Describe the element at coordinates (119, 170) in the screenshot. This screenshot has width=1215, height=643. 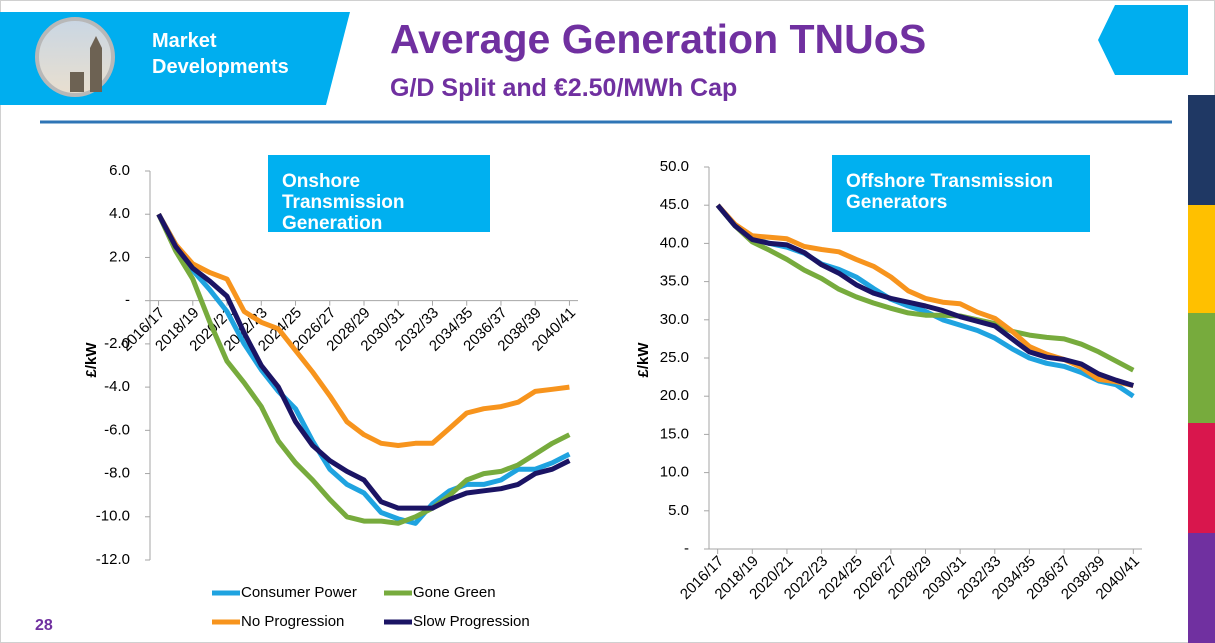
I see `y-tick-label: 6.0` at that location.